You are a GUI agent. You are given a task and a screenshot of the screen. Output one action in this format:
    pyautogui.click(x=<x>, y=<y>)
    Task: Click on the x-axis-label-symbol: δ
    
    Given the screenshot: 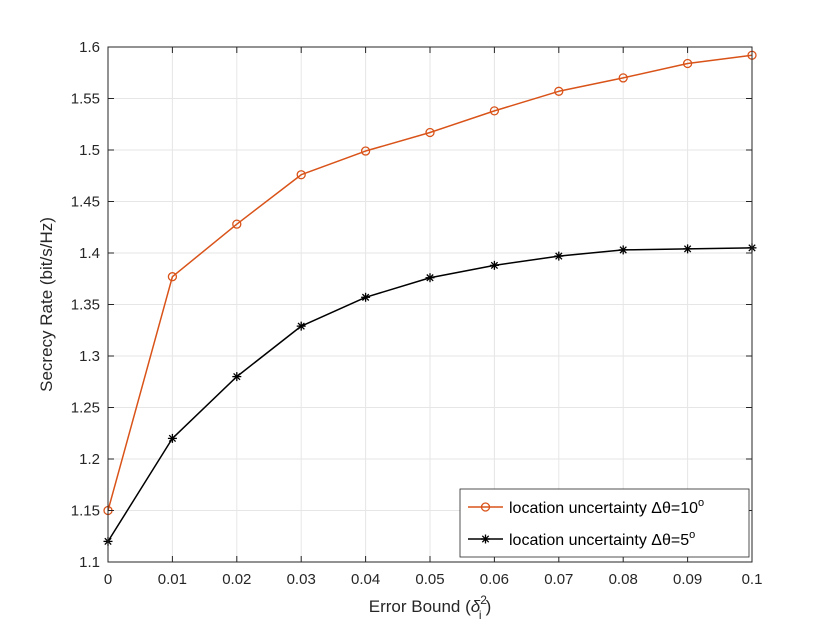 What is the action you would take?
    pyautogui.click(x=476, y=606)
    